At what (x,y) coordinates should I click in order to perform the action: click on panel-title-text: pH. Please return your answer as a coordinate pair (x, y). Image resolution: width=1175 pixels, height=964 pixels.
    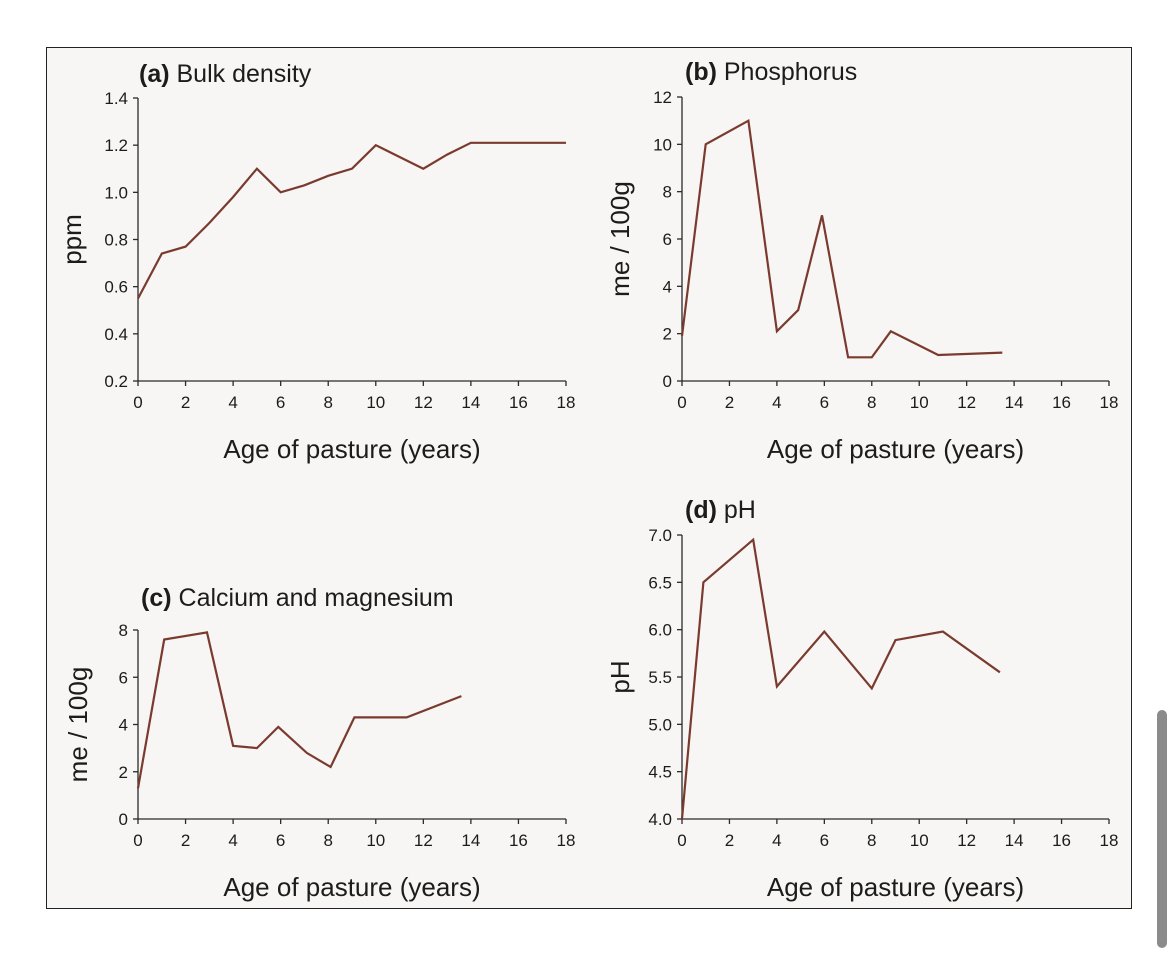
    Looking at the image, I should click on (736, 510).